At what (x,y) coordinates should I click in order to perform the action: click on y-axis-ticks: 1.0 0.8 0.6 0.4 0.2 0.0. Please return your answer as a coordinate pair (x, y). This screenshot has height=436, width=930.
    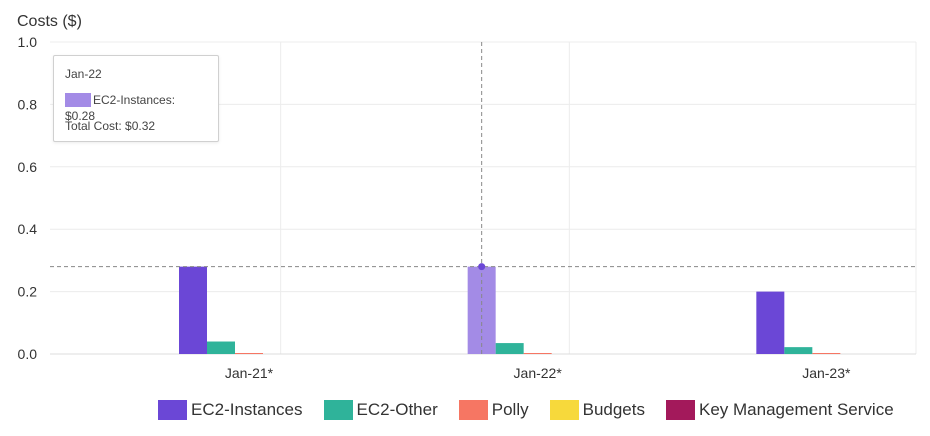
    Looking at the image, I should click on (28, 198).